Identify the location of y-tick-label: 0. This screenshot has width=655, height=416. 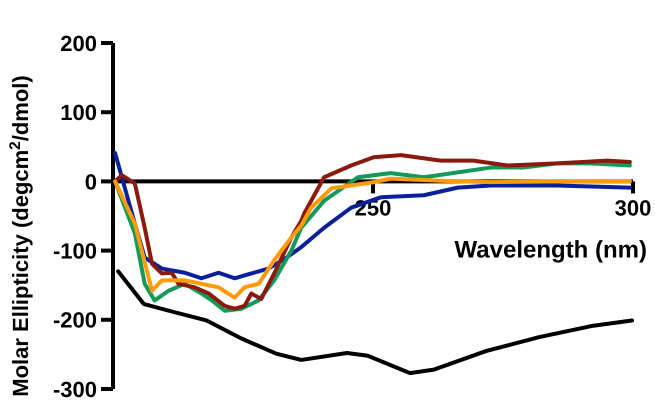
(90, 181).